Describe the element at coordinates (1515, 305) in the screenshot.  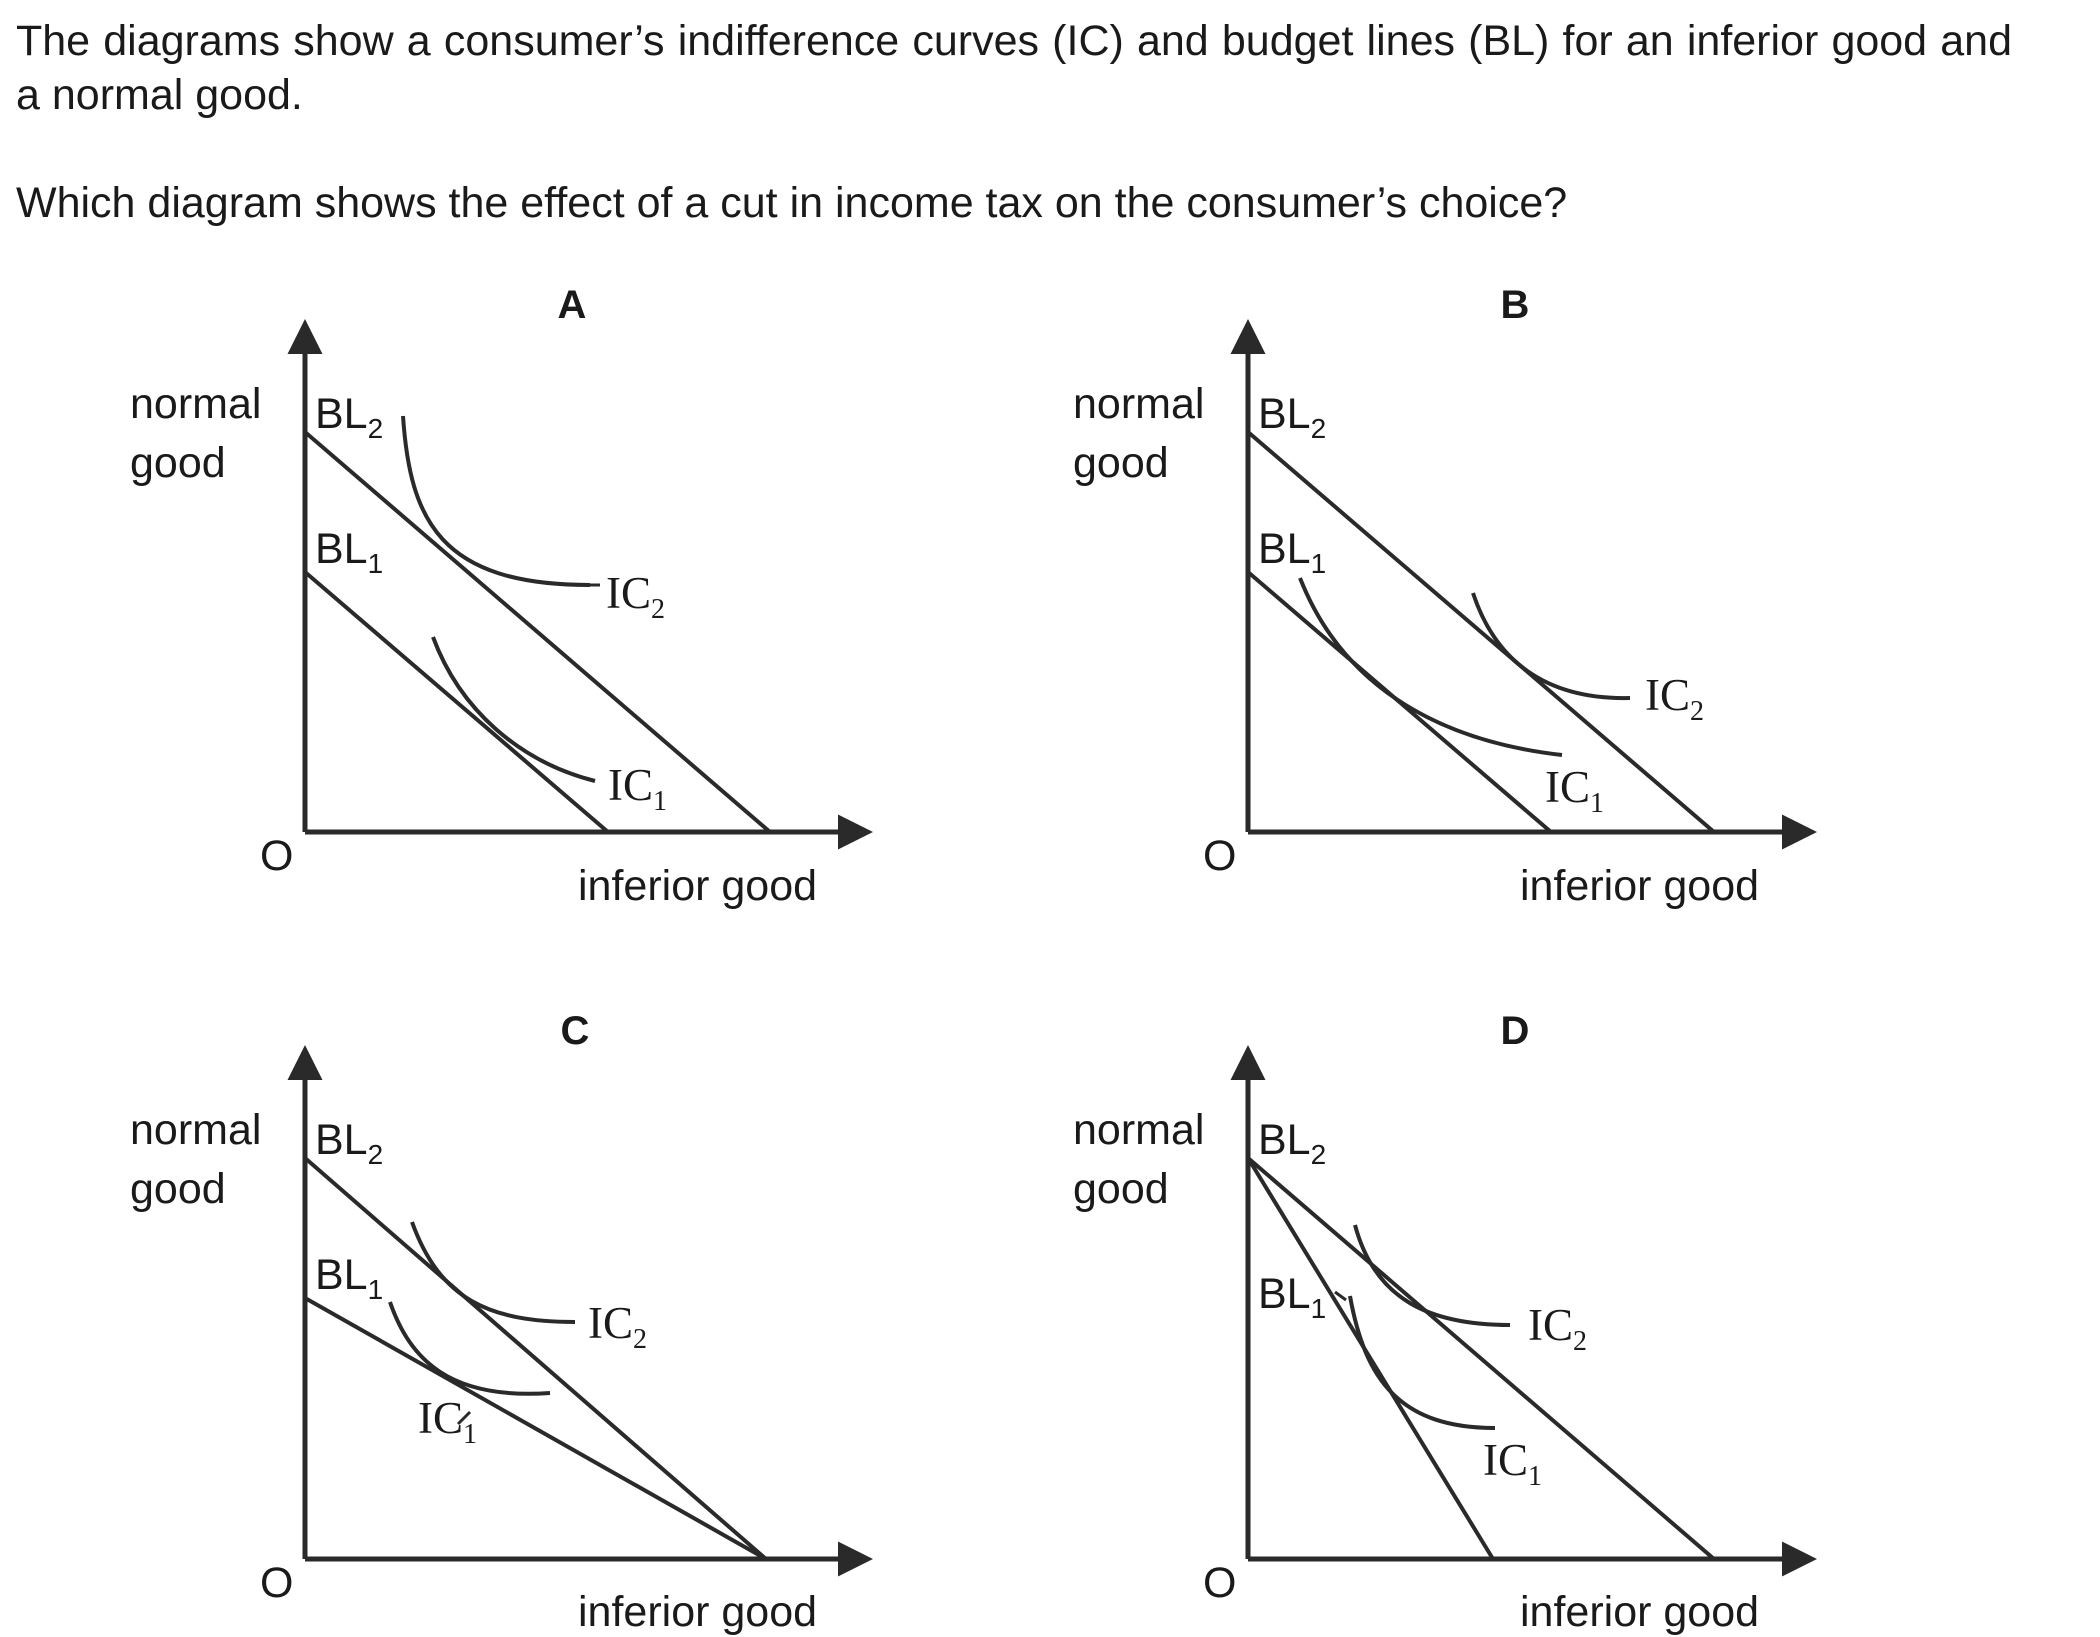
I see `panel-letter: B` at that location.